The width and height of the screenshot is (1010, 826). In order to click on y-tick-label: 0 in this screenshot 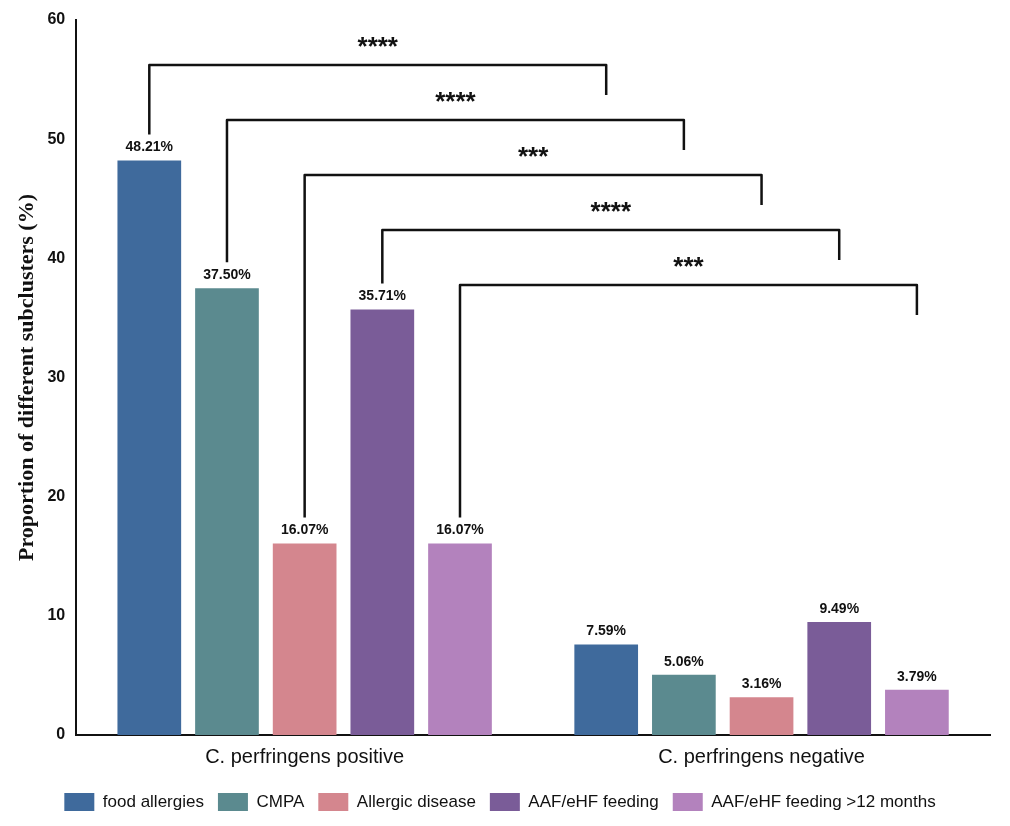, I will do `click(61, 734)`.